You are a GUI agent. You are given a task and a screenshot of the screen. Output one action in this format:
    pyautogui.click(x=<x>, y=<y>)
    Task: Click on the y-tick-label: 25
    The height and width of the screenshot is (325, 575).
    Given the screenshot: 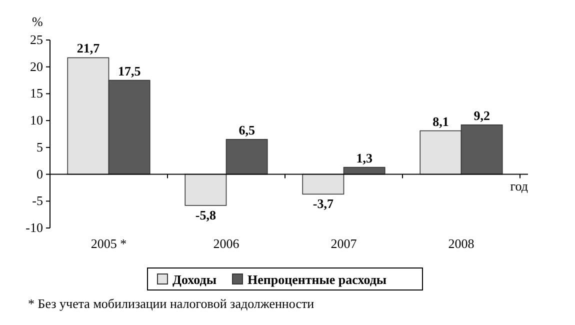 What is the action you would take?
    pyautogui.click(x=36, y=39)
    